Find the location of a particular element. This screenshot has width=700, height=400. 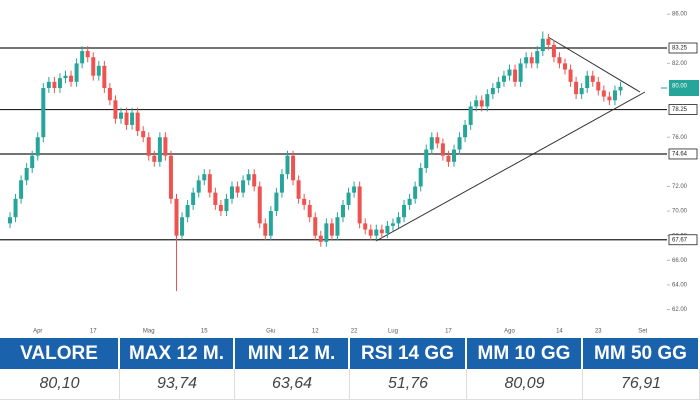

last-price-box is located at coordinates (684, 88).